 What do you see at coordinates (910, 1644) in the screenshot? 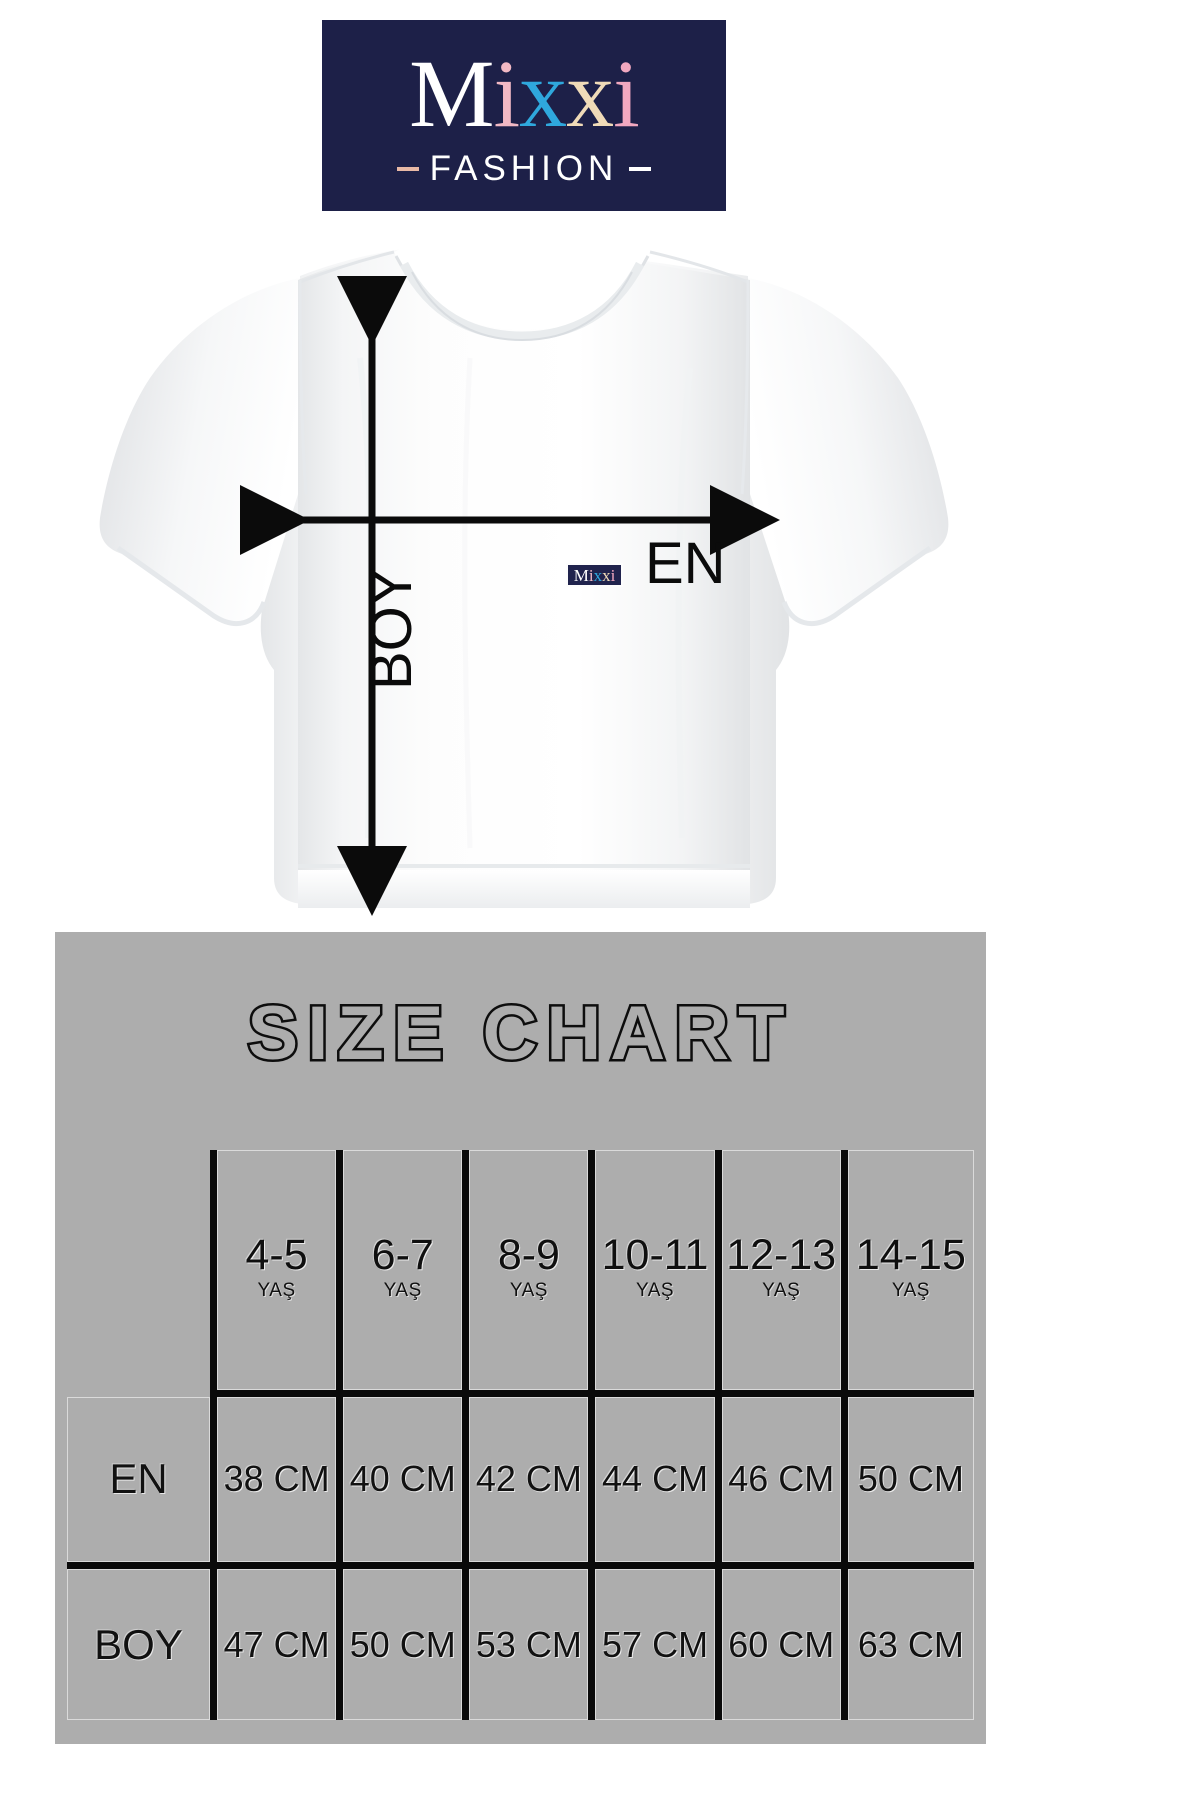
I see `cell-boy-5: 63 CM` at bounding box center [910, 1644].